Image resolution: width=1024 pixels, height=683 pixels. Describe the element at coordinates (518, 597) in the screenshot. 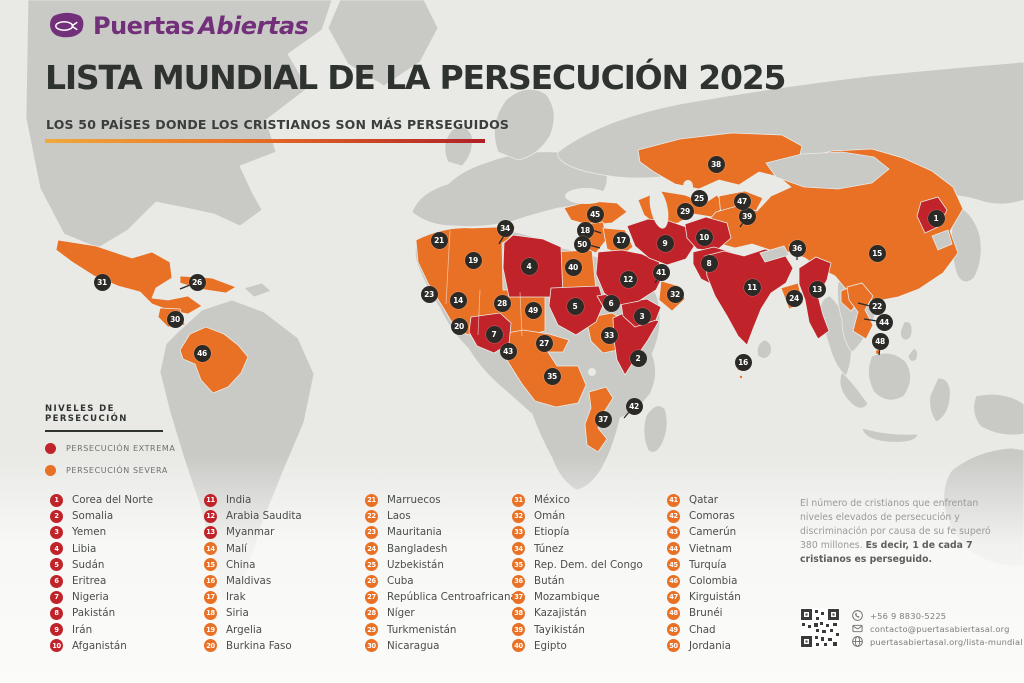

I see `rank-badge: 37` at that location.